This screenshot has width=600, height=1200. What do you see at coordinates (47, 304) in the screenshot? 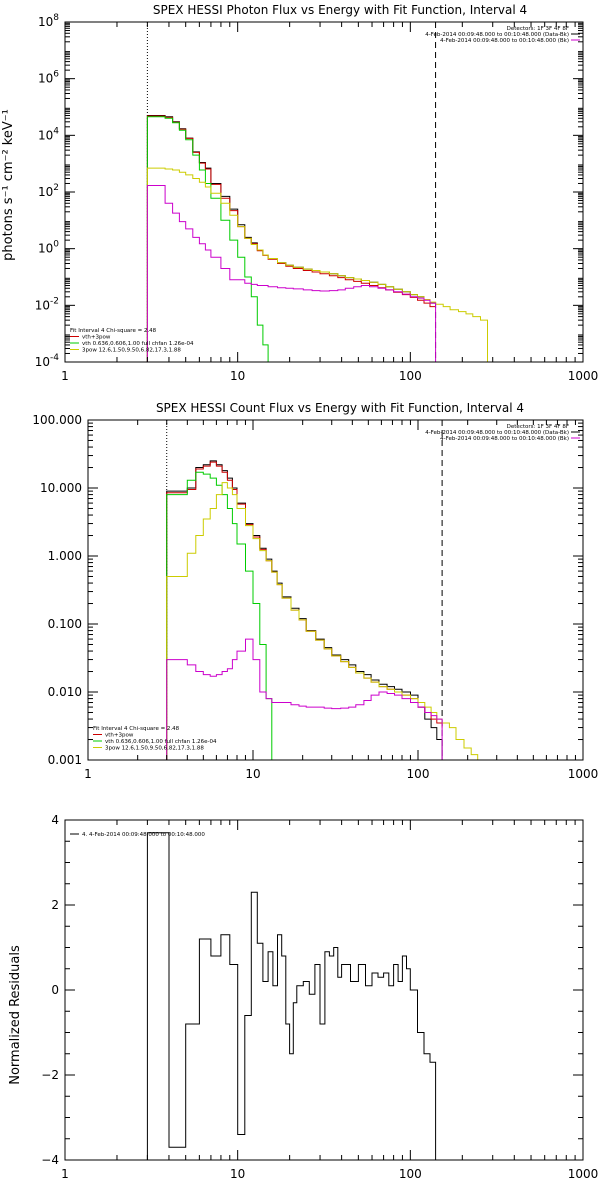
I see `photon-flux-y-tick-label: 10⁻²` at bounding box center [47, 304].